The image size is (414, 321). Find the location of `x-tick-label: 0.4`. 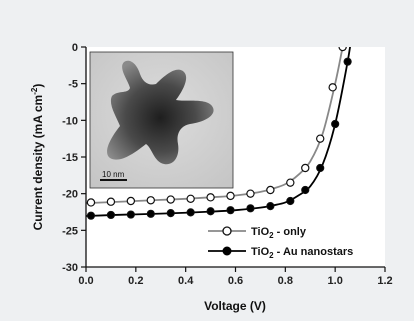

x-tick-label: 0.4 is located at coordinates (186, 281).